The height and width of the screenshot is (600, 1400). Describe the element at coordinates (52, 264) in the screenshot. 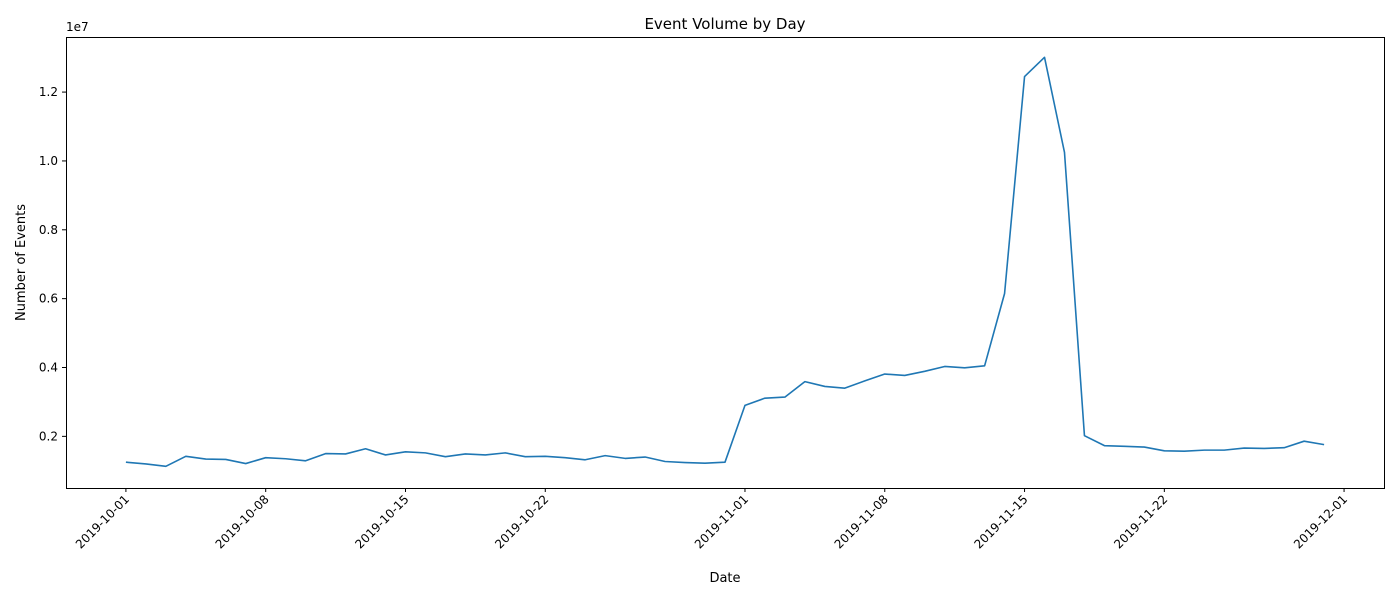

I see `y-axis: 0.2 0.4 0.6 0.8 1.0 1.2` at that location.